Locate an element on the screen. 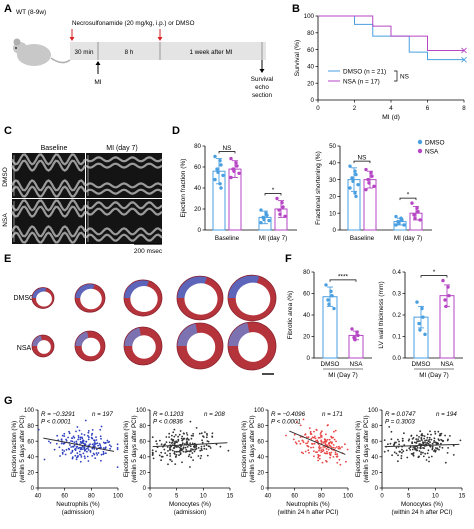  endpoint-arrow is located at coordinates (262, 66).